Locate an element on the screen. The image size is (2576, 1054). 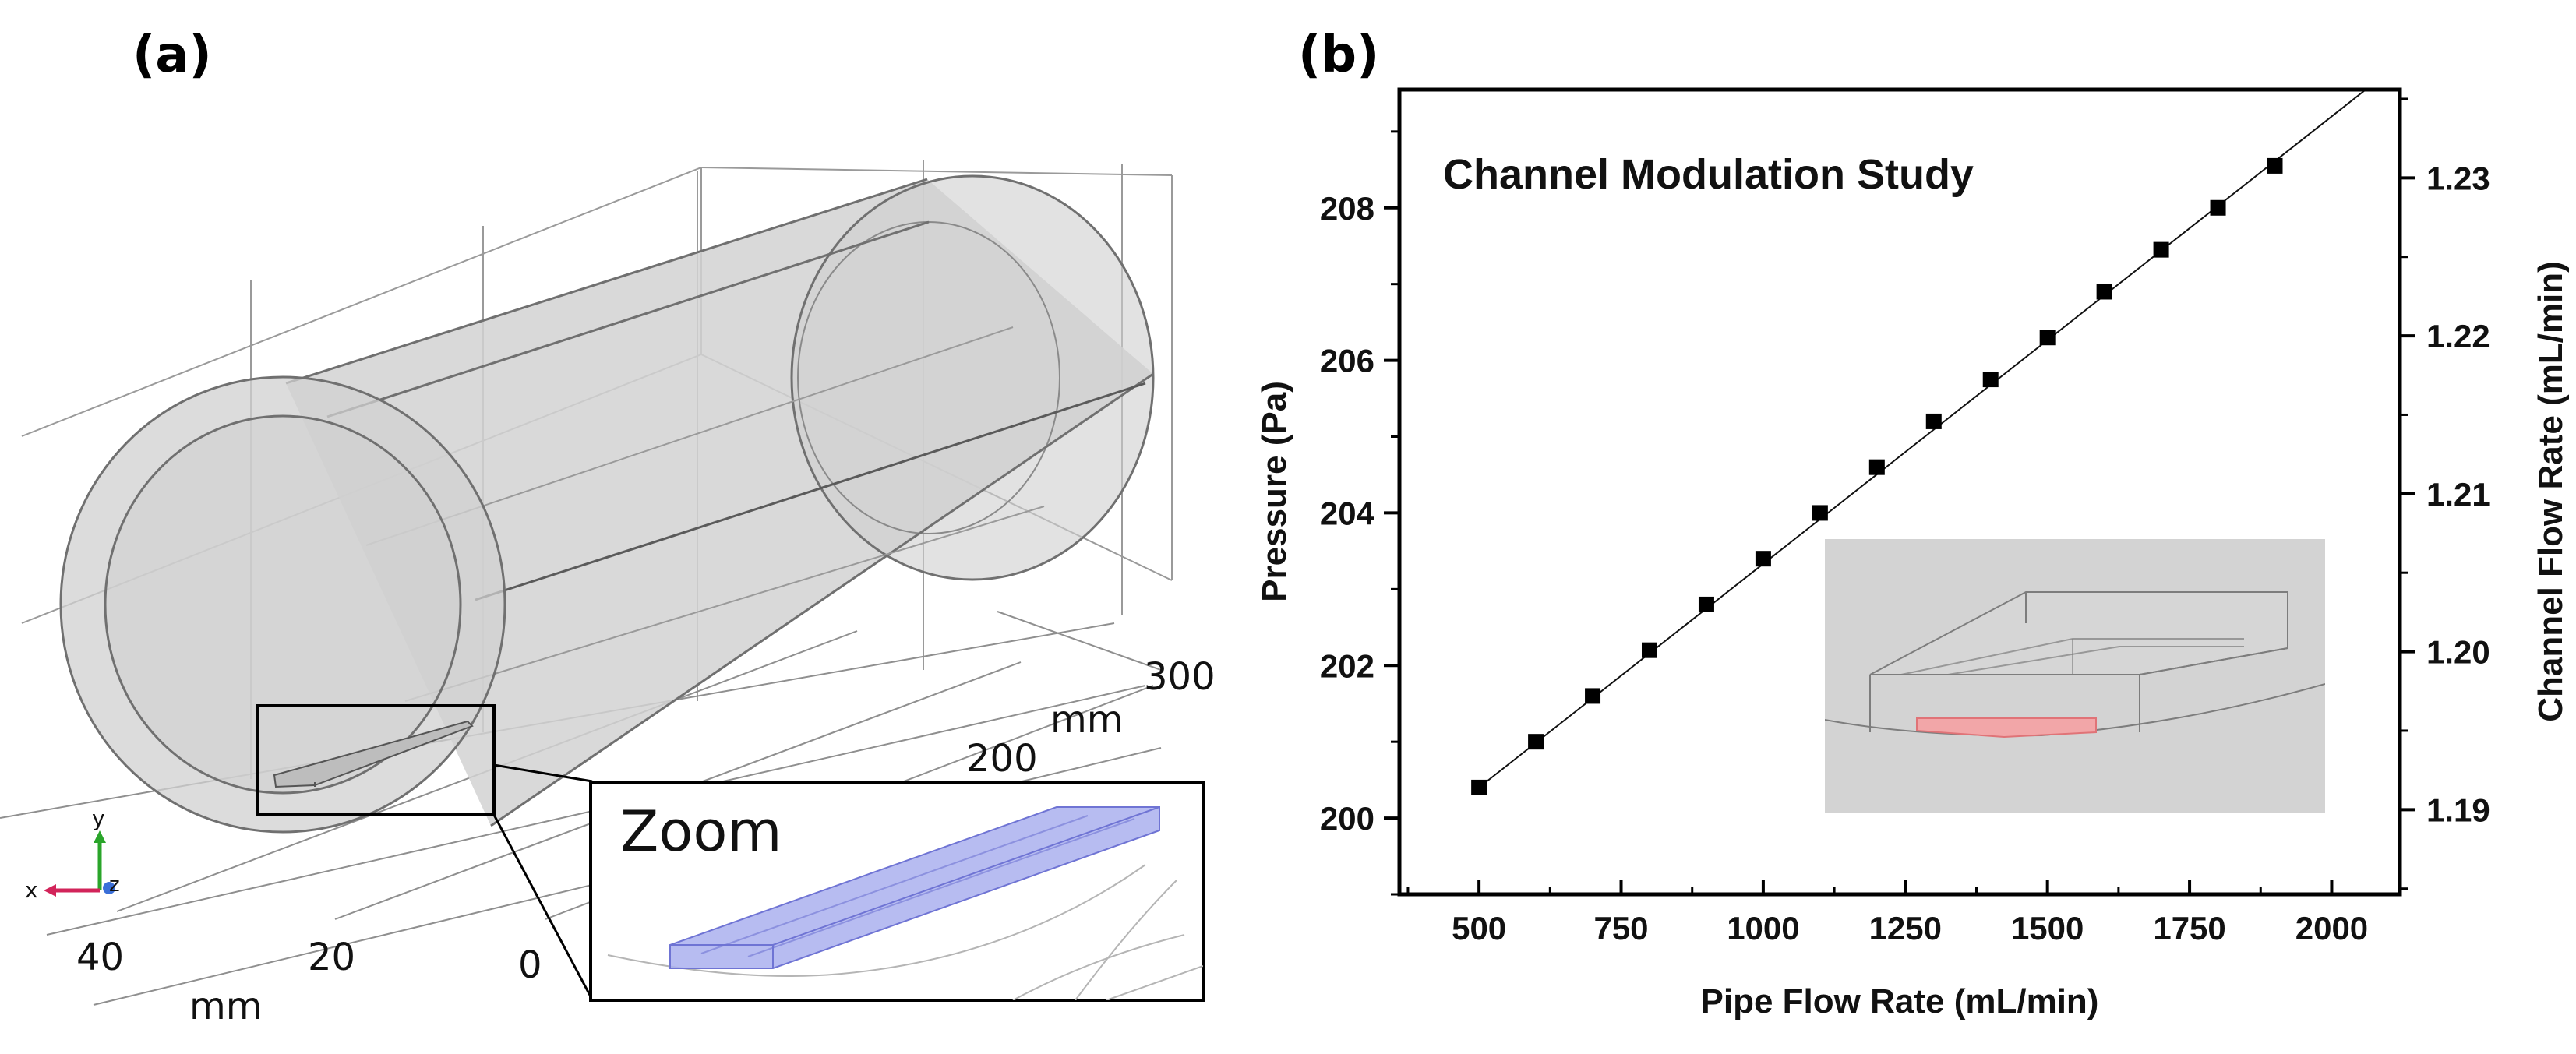
inset-highlight-region is located at coordinates (2006, 728).